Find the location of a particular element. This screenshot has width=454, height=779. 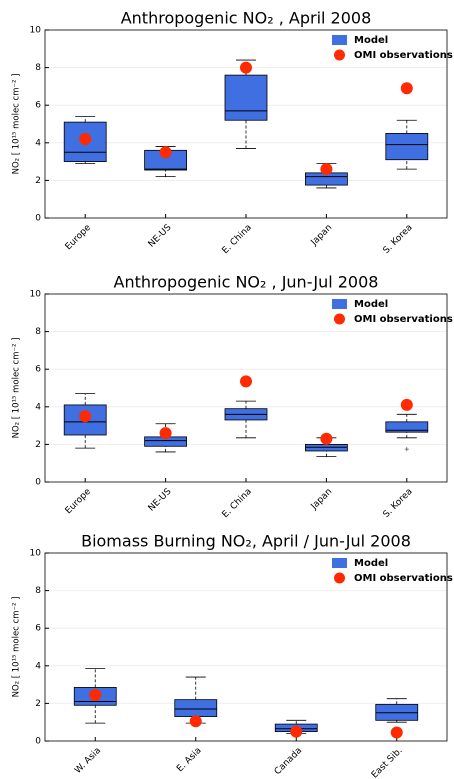

x-tick-label: East Sib. is located at coordinates (387, 762).